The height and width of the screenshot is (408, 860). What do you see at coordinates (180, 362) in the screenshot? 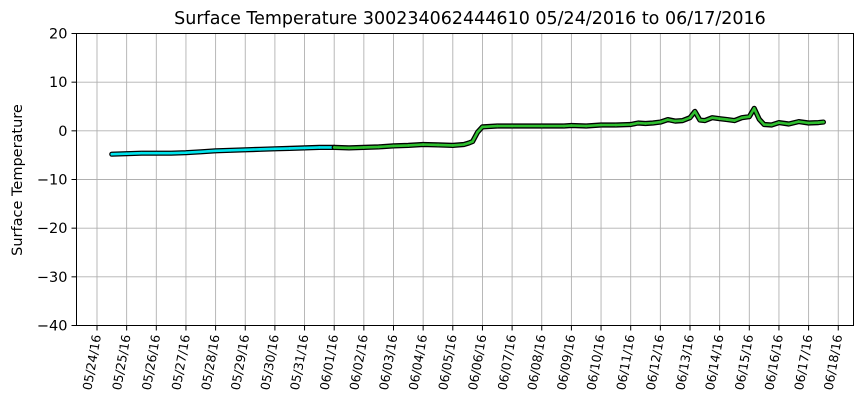
I see `x-tick-label: 05/27/16` at bounding box center [180, 362].